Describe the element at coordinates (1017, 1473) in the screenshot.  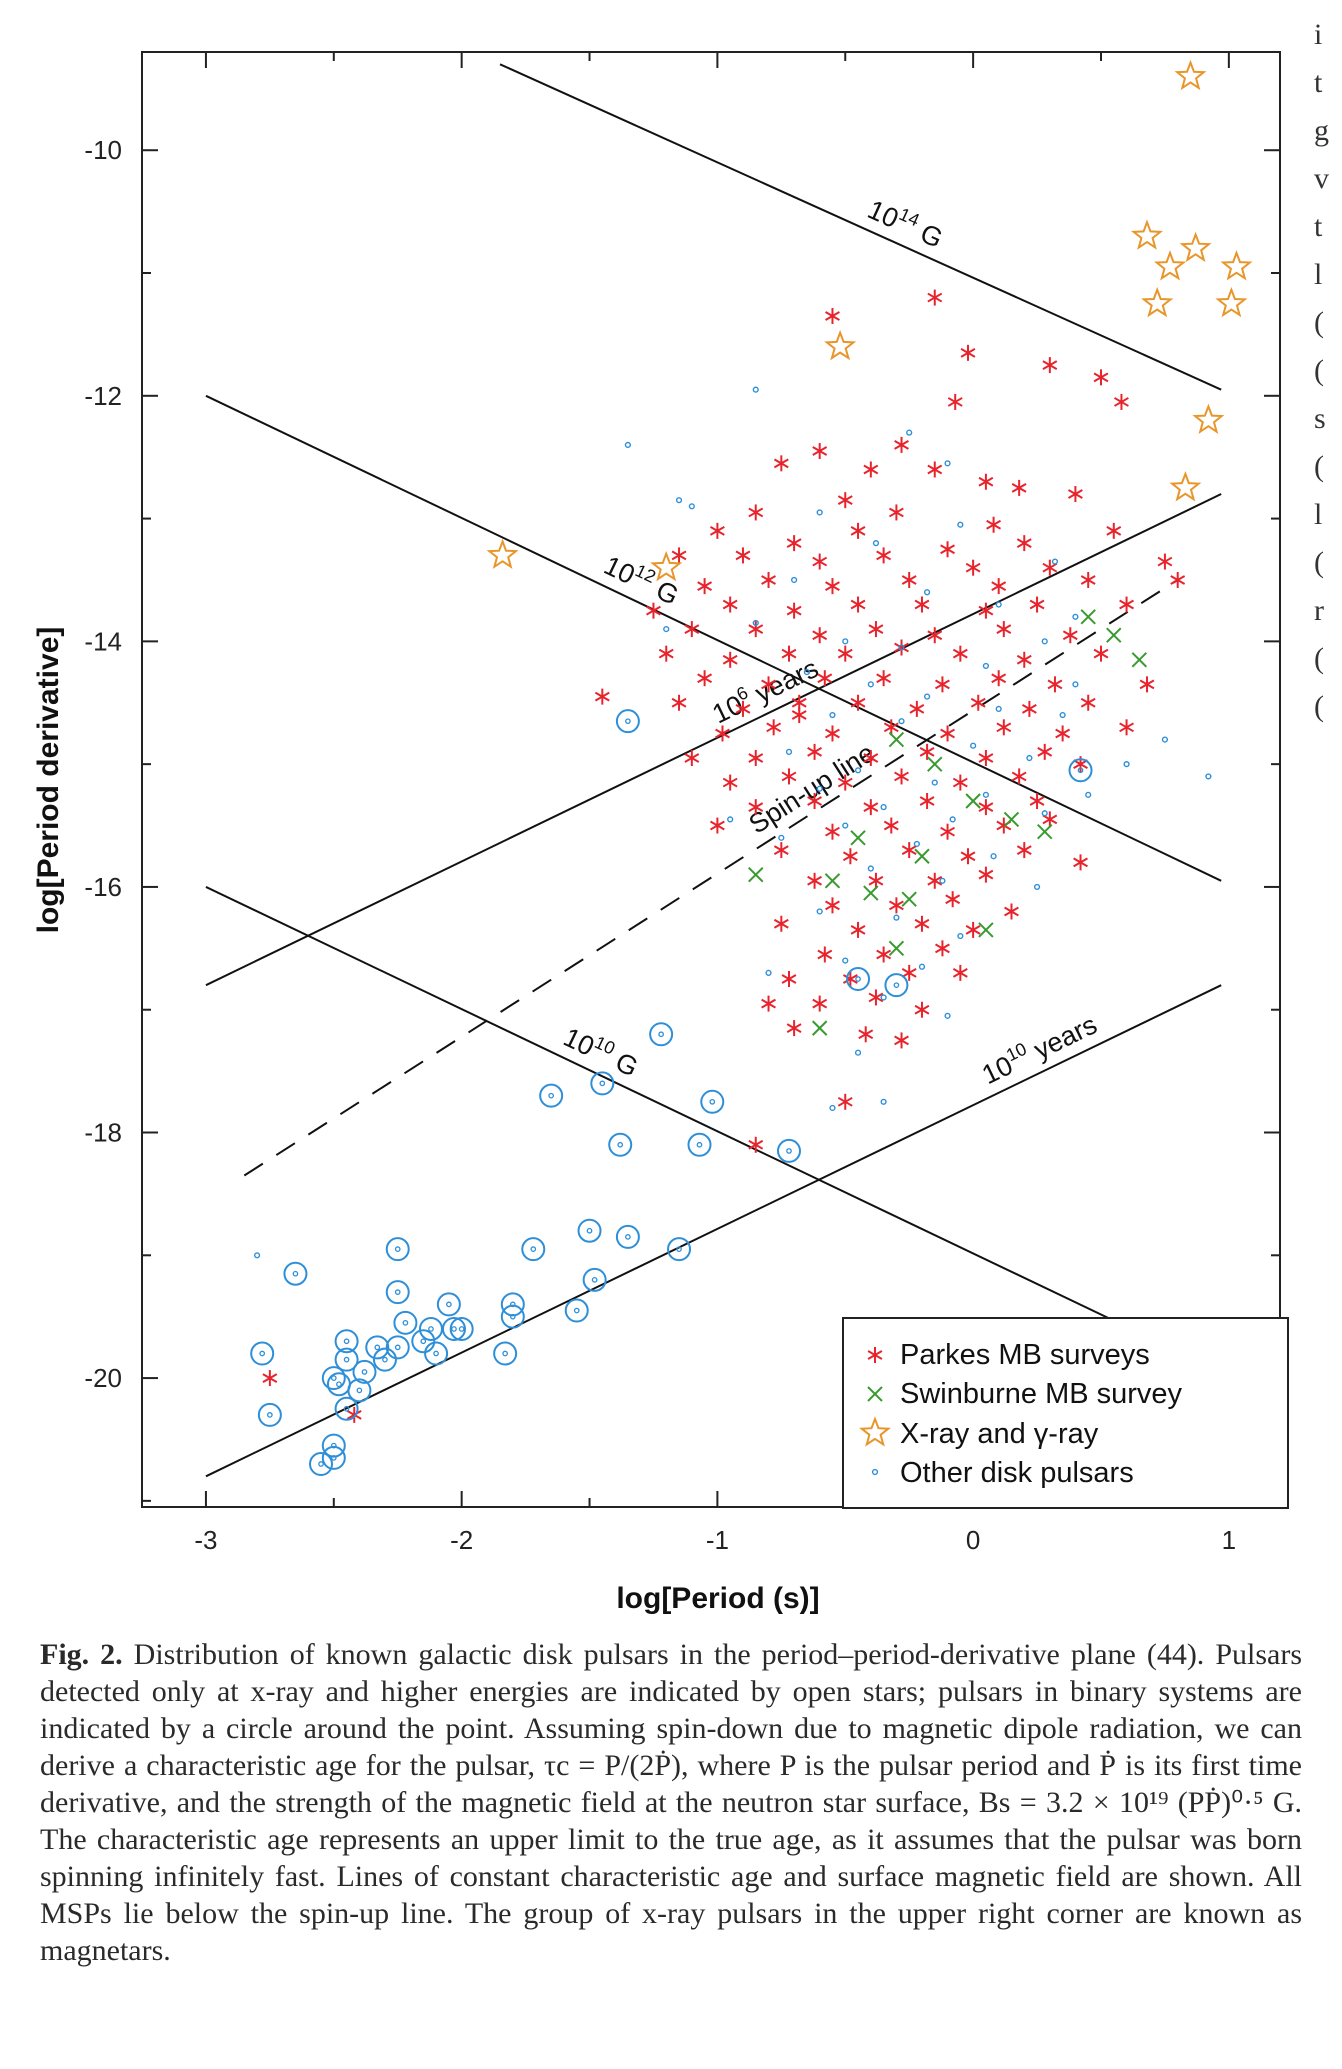
I see `legend-entry-other: Other disk pulsars` at that location.